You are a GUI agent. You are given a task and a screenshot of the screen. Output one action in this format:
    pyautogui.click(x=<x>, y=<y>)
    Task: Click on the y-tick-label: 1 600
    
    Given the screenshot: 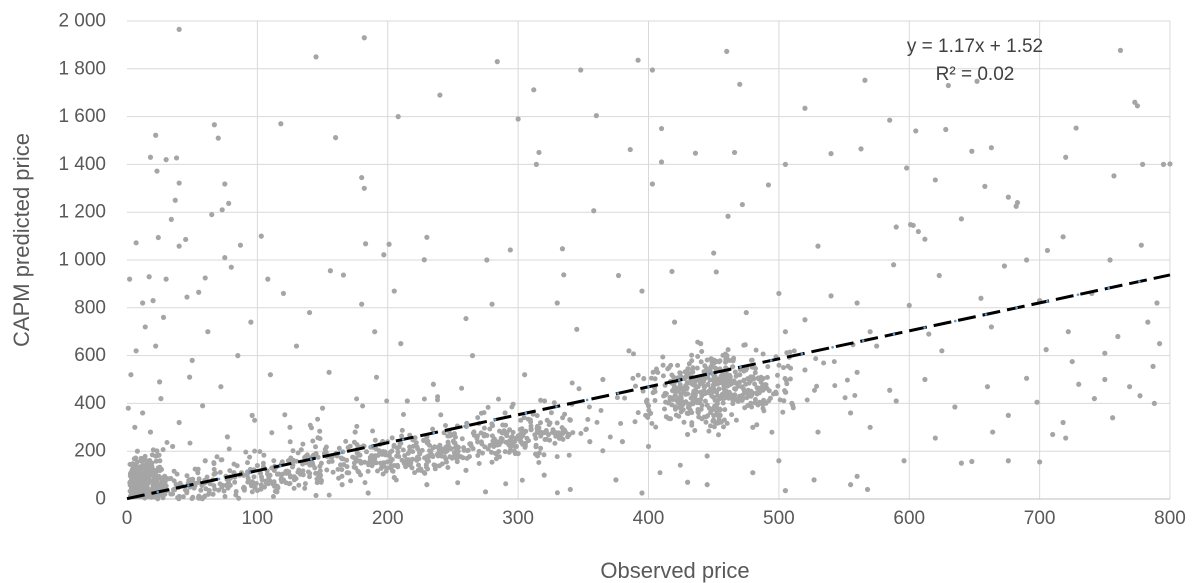 What is the action you would take?
    pyautogui.click(x=82, y=116)
    